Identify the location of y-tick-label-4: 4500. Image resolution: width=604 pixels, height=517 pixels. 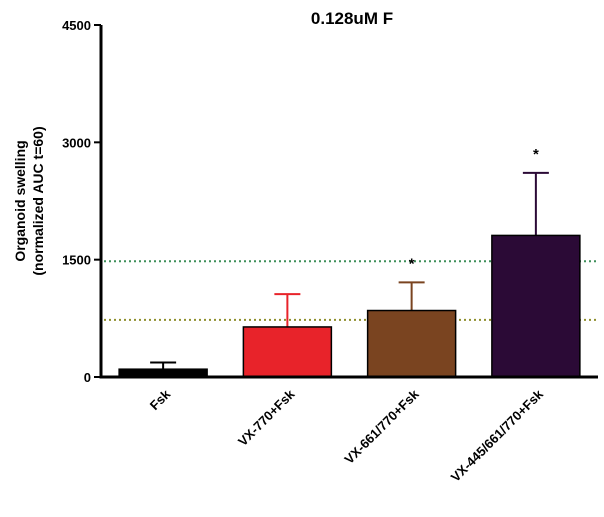
(76, 25).